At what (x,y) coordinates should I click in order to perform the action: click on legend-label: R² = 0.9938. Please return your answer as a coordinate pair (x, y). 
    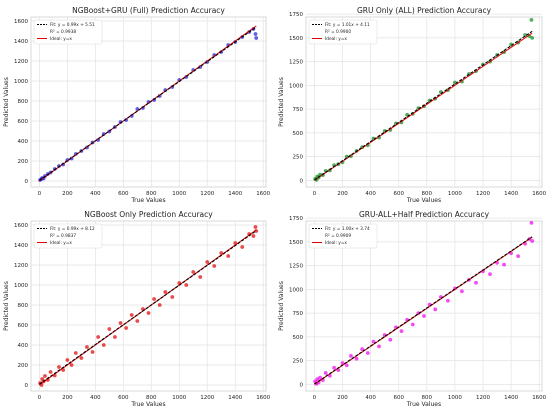
    Looking at the image, I should click on (63, 32).